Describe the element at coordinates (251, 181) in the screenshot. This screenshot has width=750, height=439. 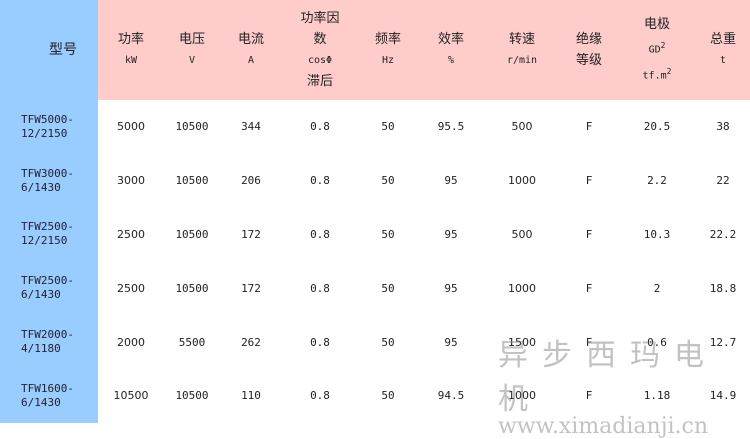
I see `cell-current: 206` at that location.